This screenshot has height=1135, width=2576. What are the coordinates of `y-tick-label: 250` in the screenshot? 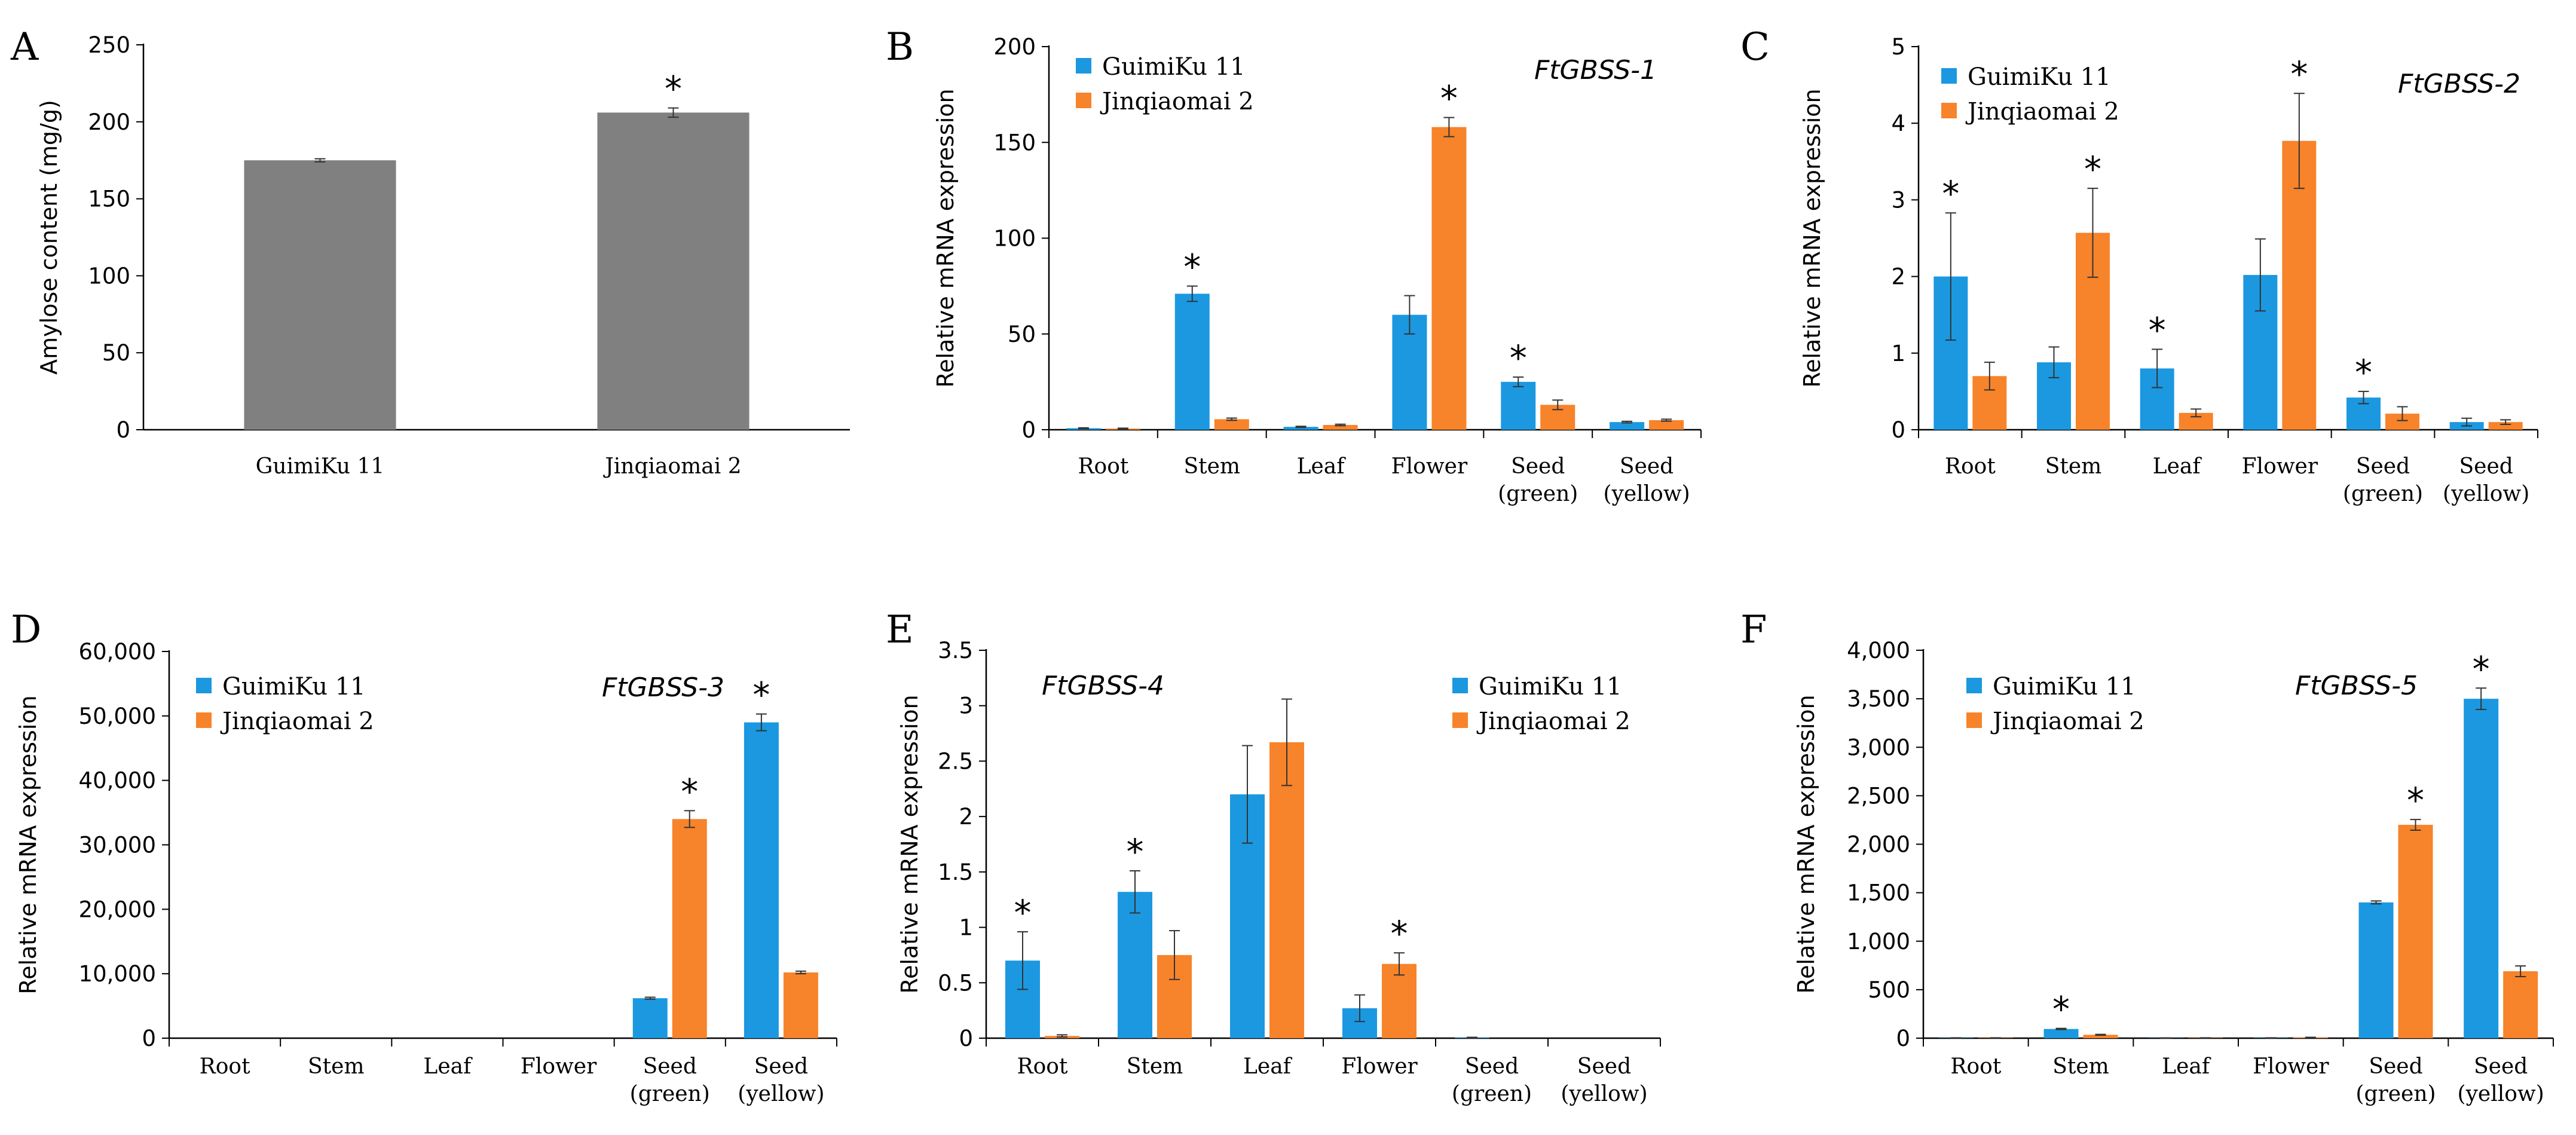 It's located at (109, 45).